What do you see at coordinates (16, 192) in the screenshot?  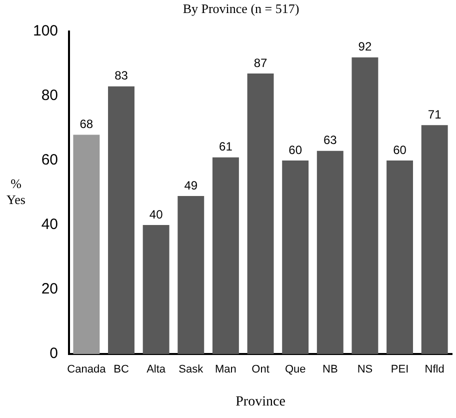 I see `y-axis-title: % Yes` at bounding box center [16, 192].